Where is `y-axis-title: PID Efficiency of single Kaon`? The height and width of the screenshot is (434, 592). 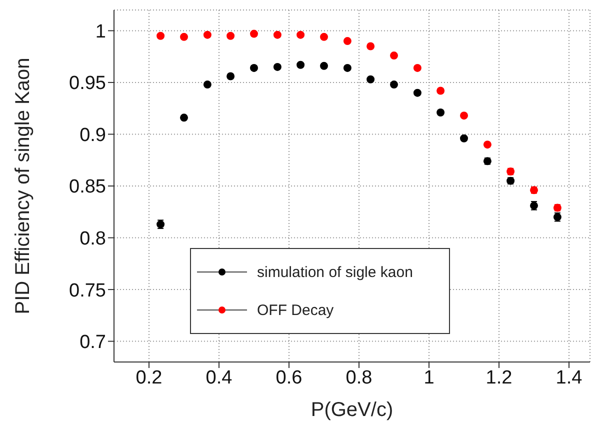
y-axis-title: PID Efficiency of single Kaon is located at coordinates (23, 186).